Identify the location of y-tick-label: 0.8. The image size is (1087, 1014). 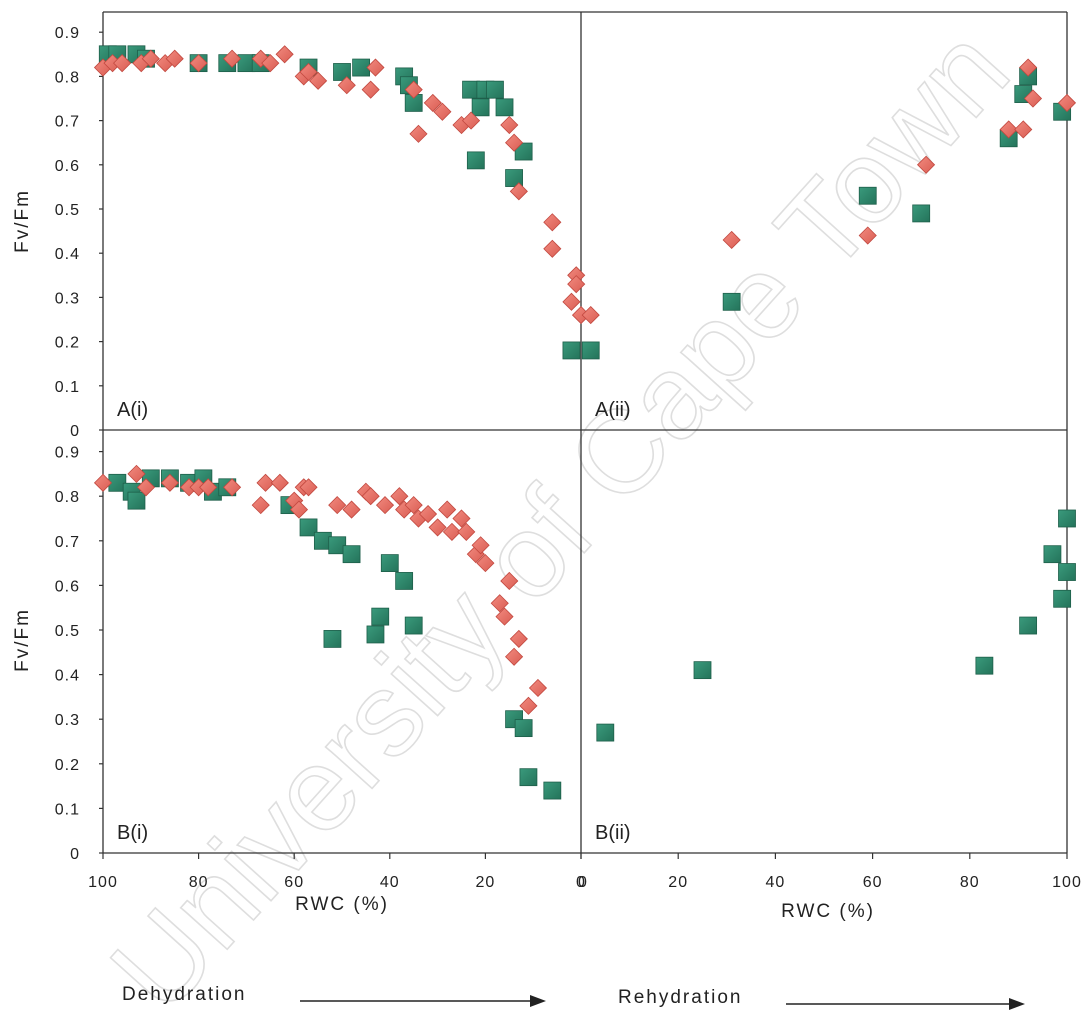
(67, 77).